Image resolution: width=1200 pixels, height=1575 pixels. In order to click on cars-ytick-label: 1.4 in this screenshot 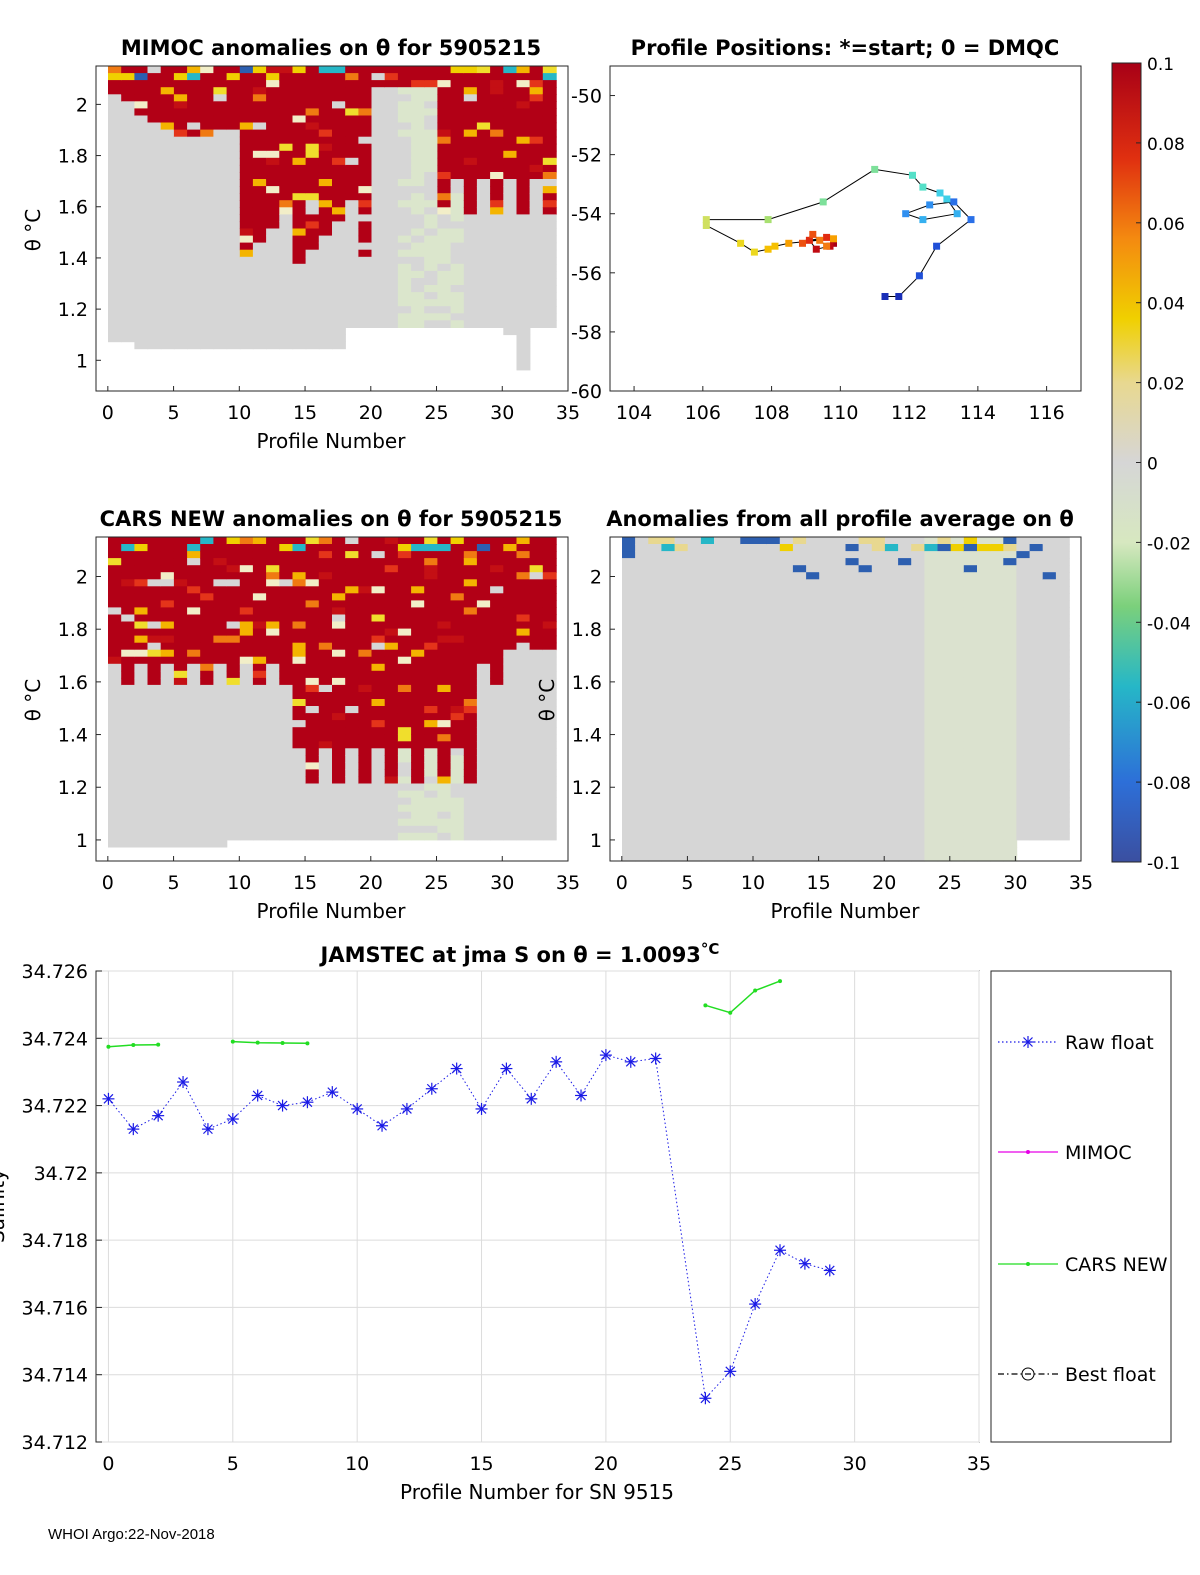, I will do `click(73, 736)`.